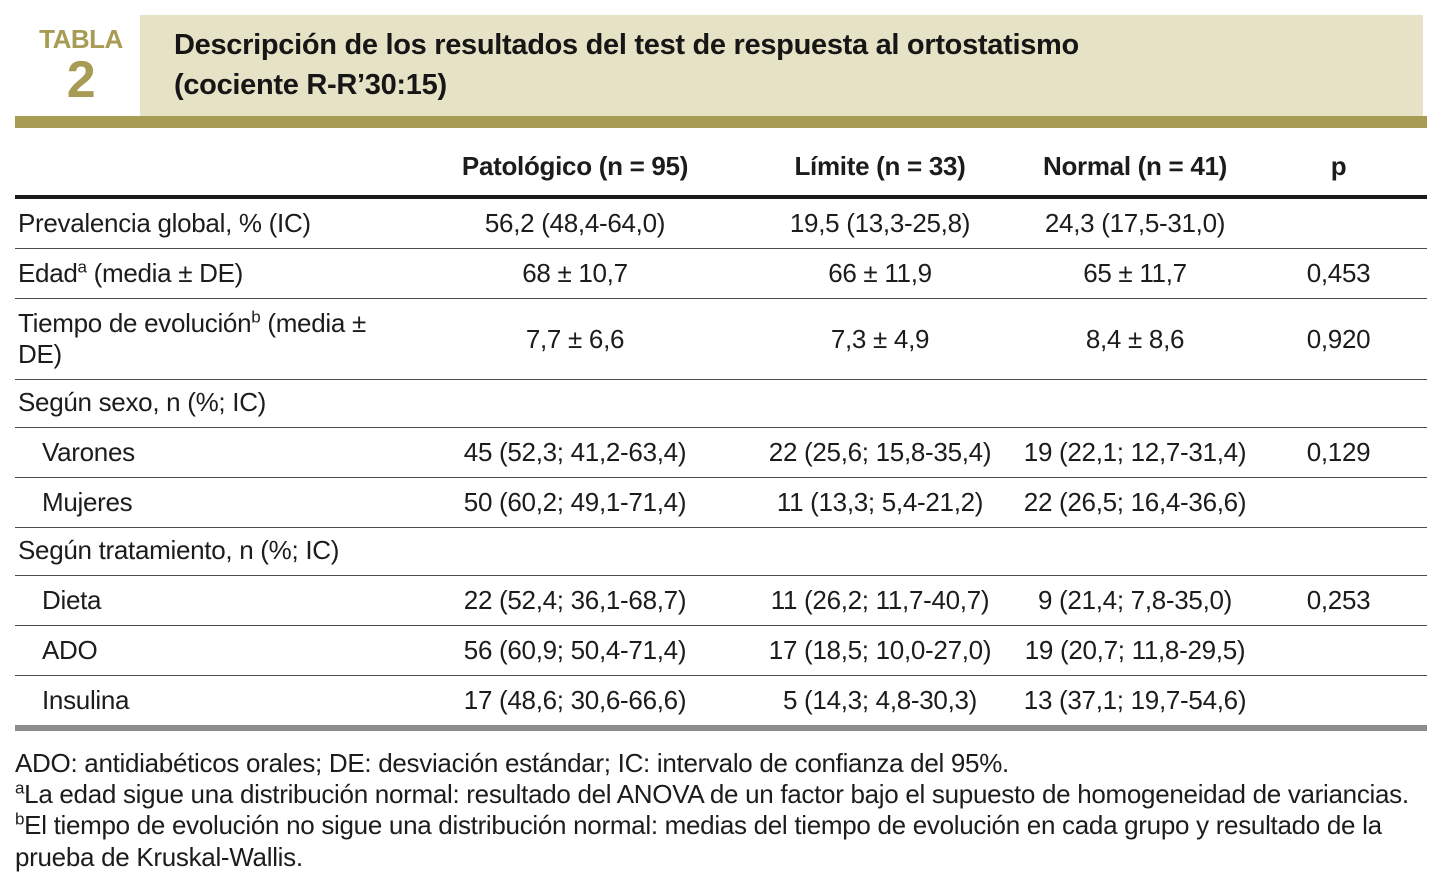  Describe the element at coordinates (212, 703) in the screenshot. I see `row-label: Insulina` at that location.